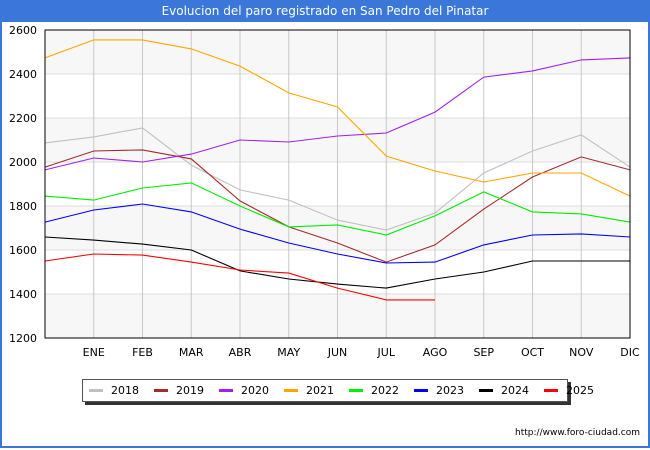 Image resolution: width=650 pixels, height=450 pixels. Describe the element at coordinates (532, 352) in the screenshot. I see `x-tick-label: OCT` at that location.